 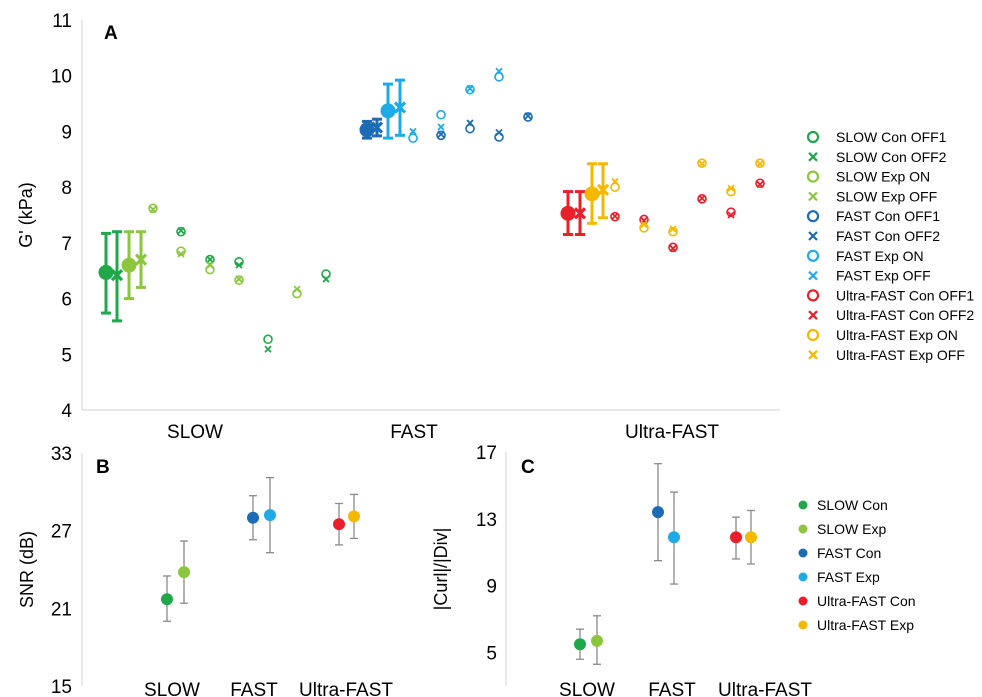 What do you see at coordinates (491, 654) in the screenshot?
I see `y-tick-label: 5` at bounding box center [491, 654].